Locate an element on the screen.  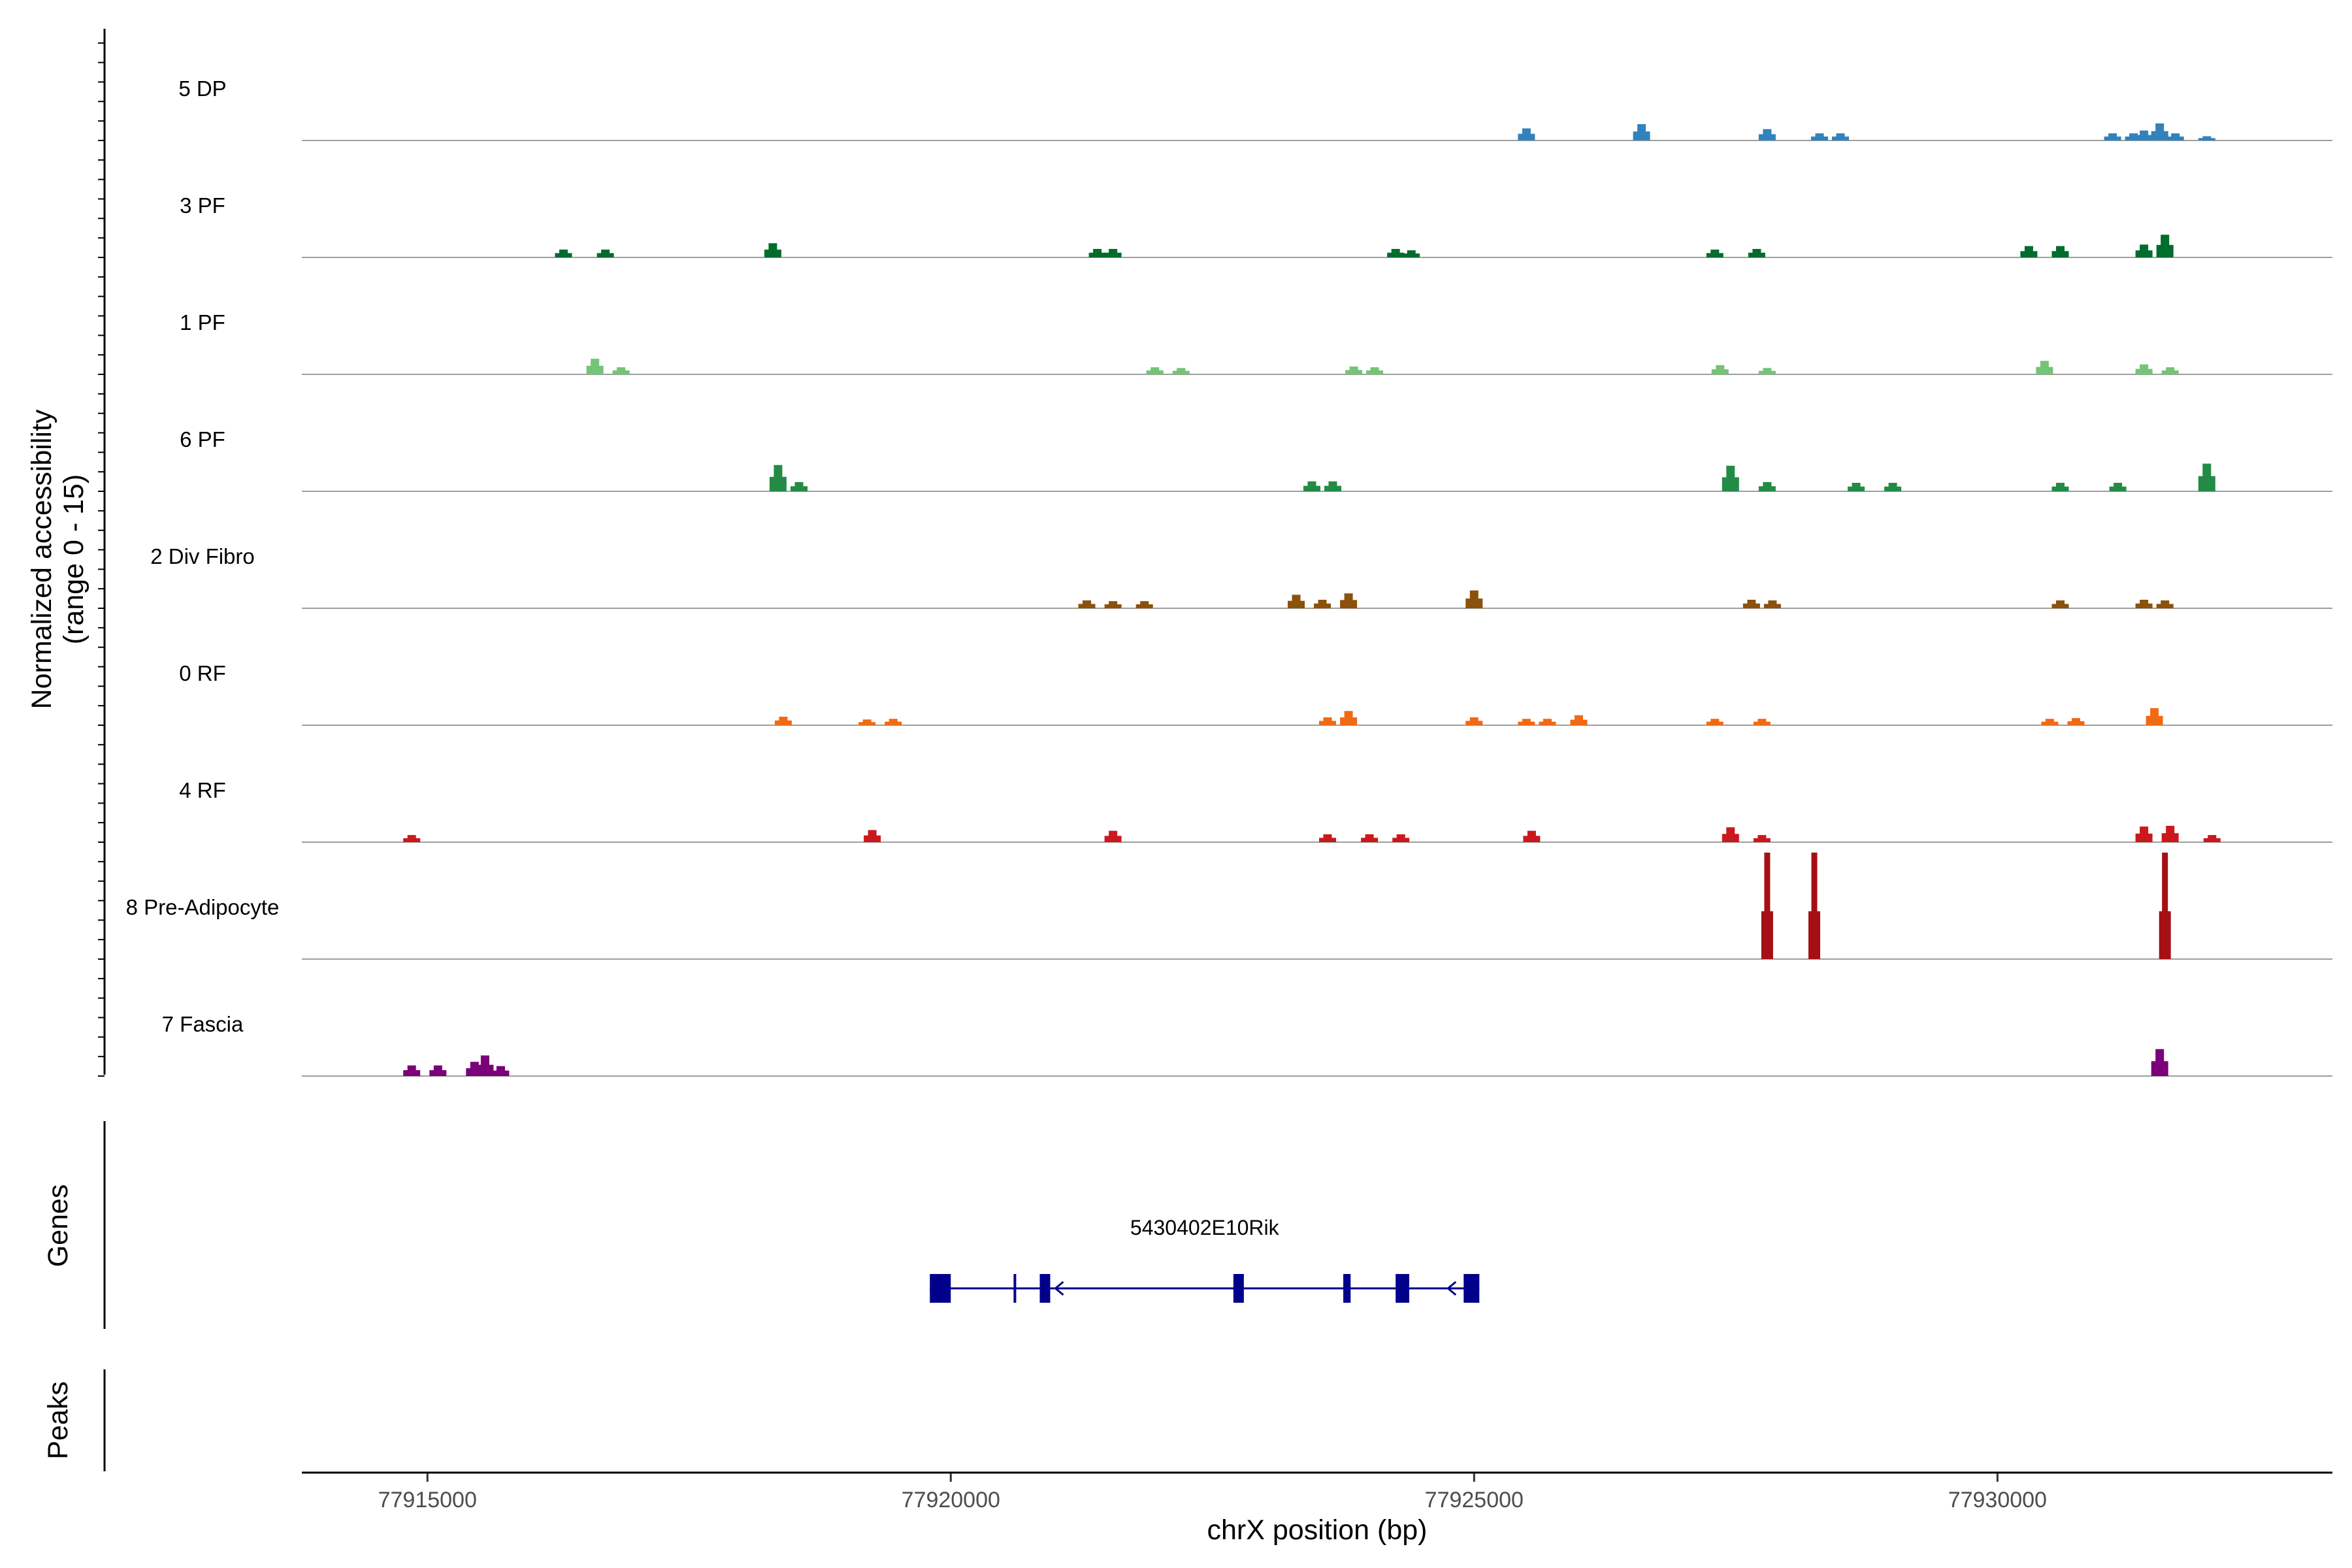
strand-arrow is located at coordinates (1451, 1288).